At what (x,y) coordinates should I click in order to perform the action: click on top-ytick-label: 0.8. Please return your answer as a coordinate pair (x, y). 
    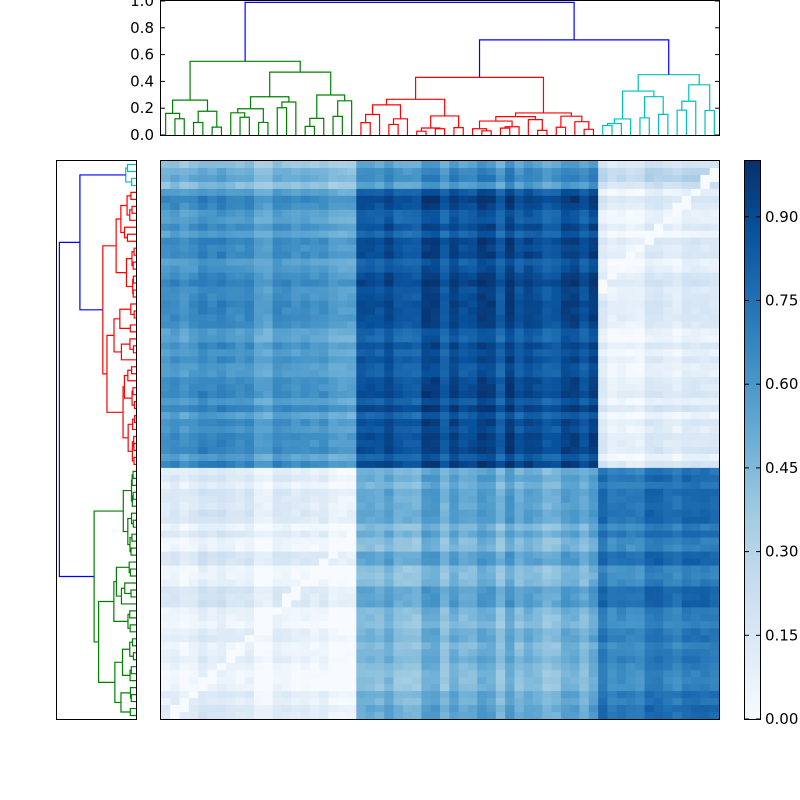
    Looking at the image, I should click on (142, 28).